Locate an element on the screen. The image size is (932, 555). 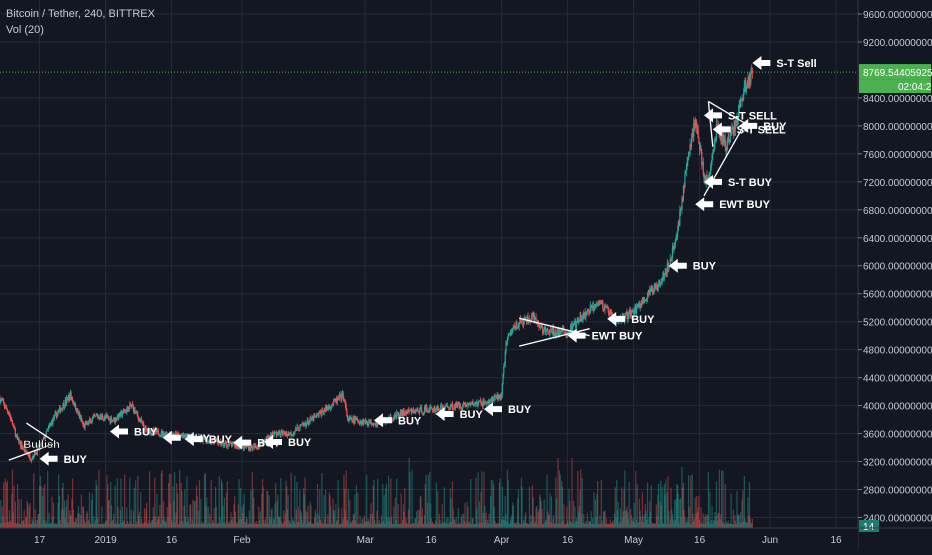
volume-indicator-label: Vol (20) is located at coordinates (25, 30).